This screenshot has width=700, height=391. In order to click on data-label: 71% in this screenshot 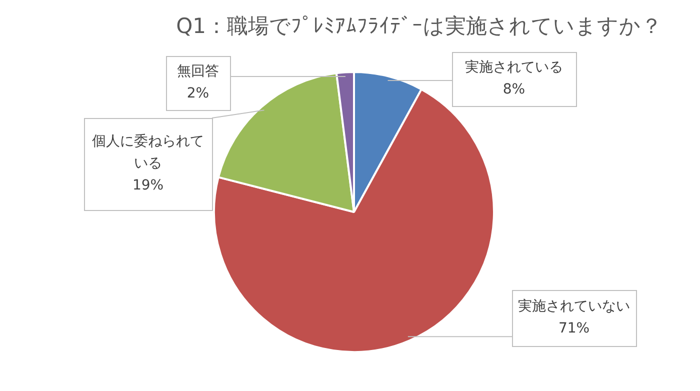, I will do `click(574, 328)`.